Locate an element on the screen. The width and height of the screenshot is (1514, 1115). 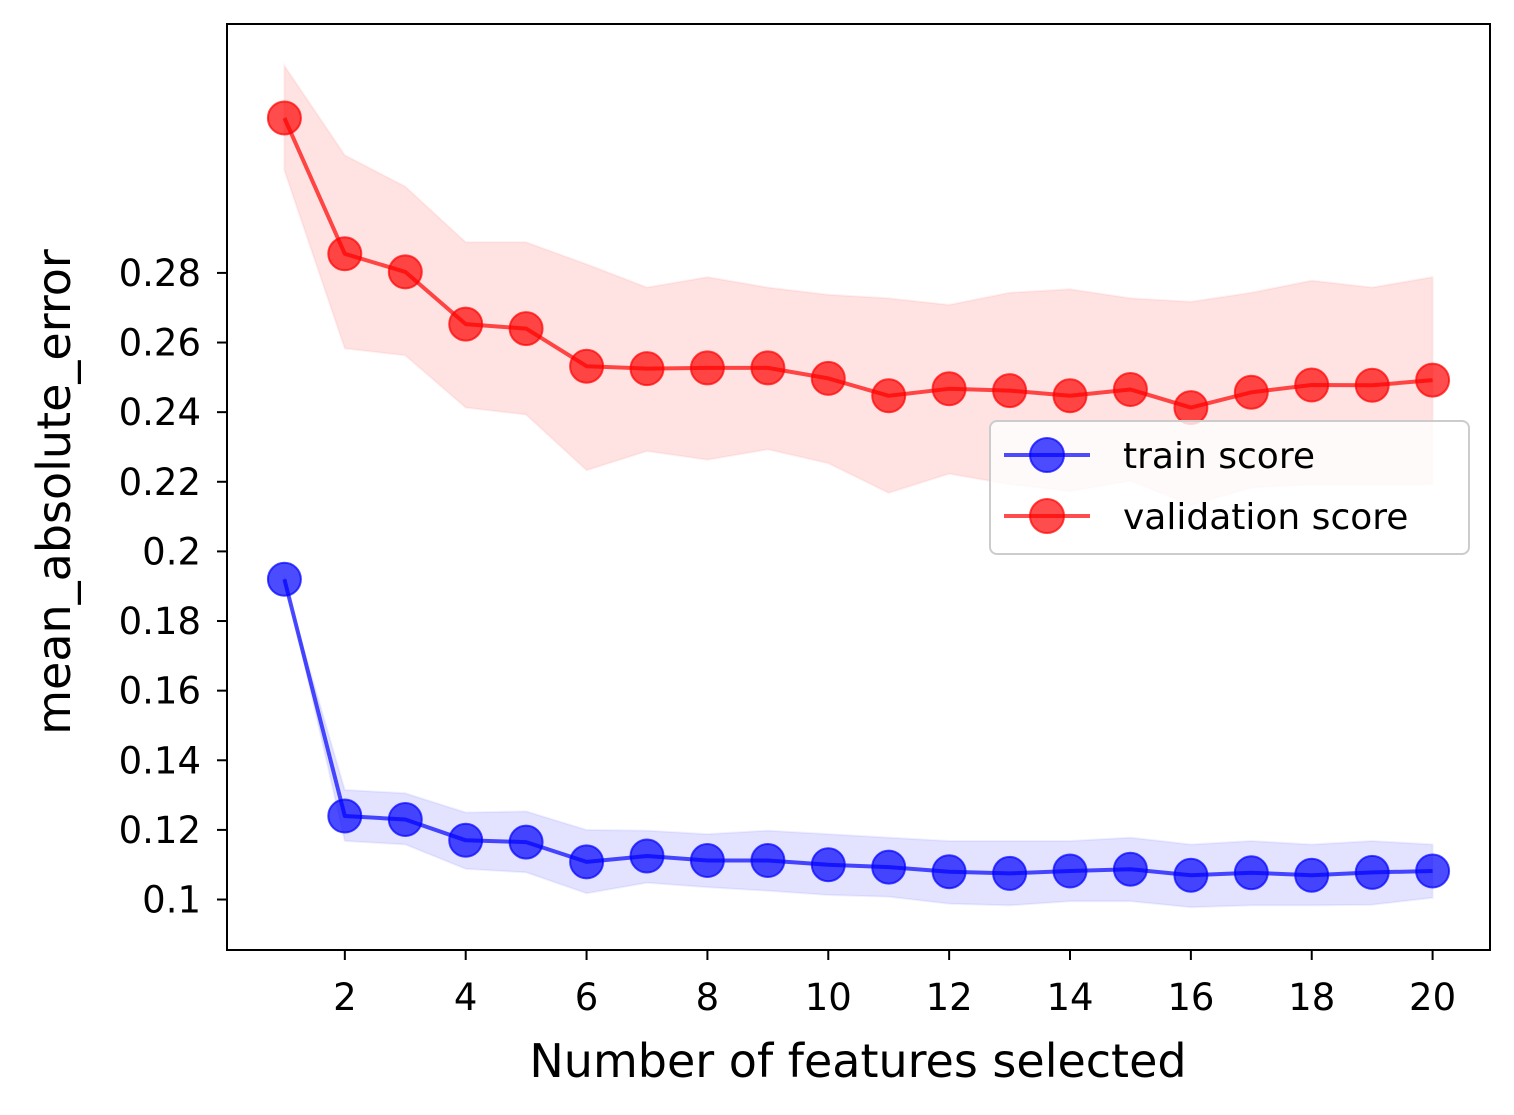
legend-train-marker is located at coordinates (1047, 455).